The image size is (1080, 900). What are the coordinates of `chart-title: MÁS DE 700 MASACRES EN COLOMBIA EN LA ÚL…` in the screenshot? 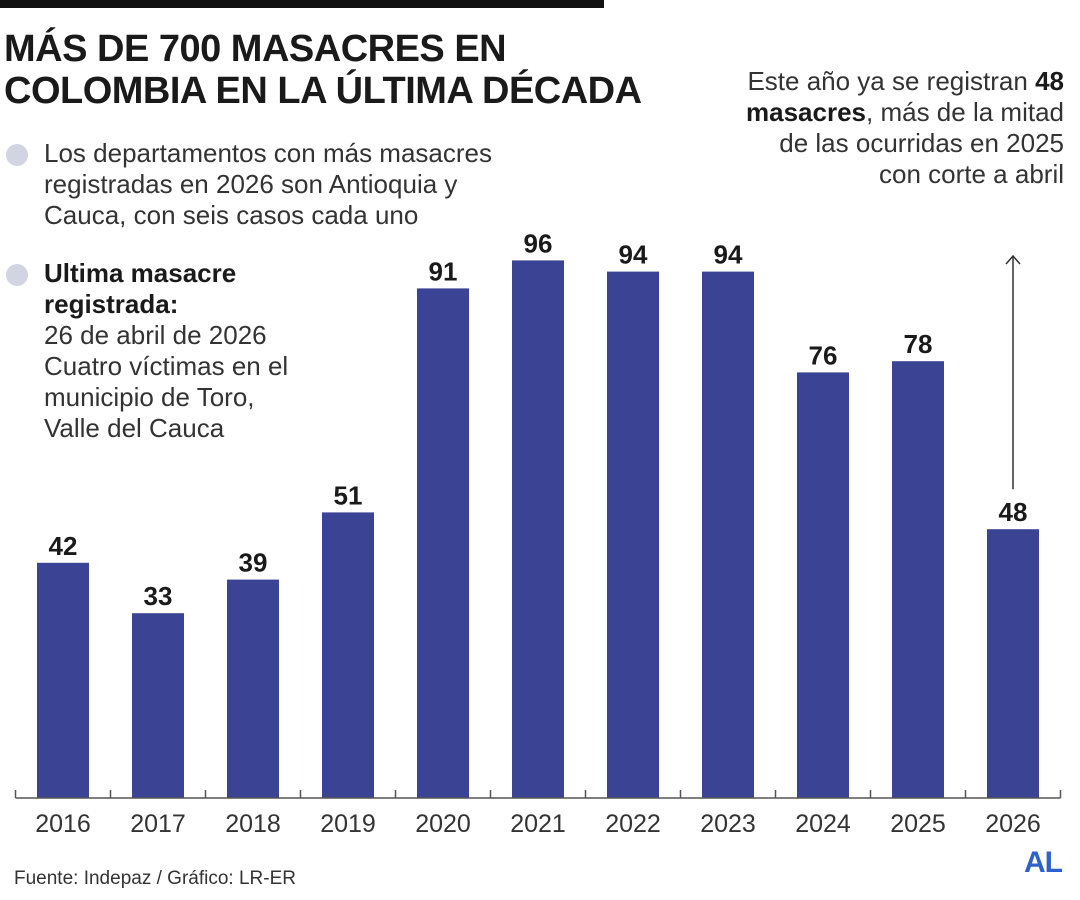 It's located at (323, 70).